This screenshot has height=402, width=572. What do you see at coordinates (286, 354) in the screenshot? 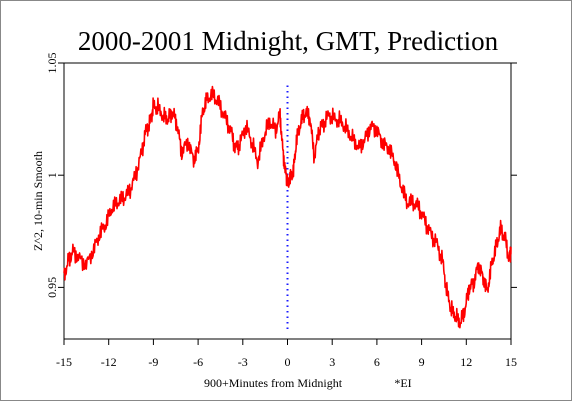
I see `x-axis: -15 -12 -9 -6 -3 0 3 6 9 12 15` at bounding box center [286, 354].